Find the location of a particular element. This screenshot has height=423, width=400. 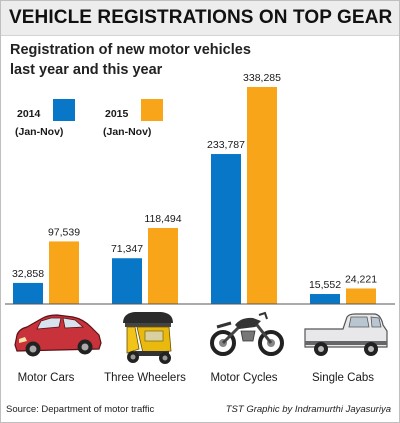

value-label-2014-3: 15,552 is located at coordinates (325, 285).